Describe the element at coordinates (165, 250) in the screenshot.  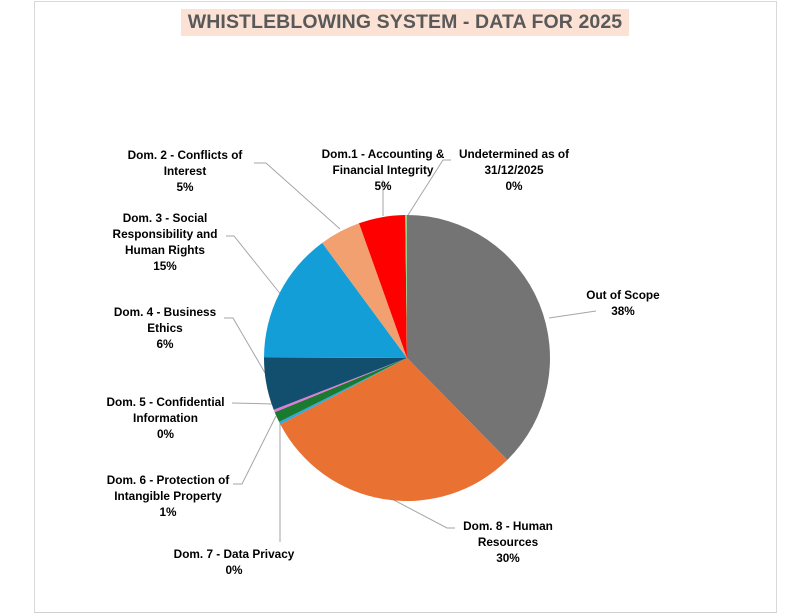
I see `data-label-text: Human Rights` at that location.